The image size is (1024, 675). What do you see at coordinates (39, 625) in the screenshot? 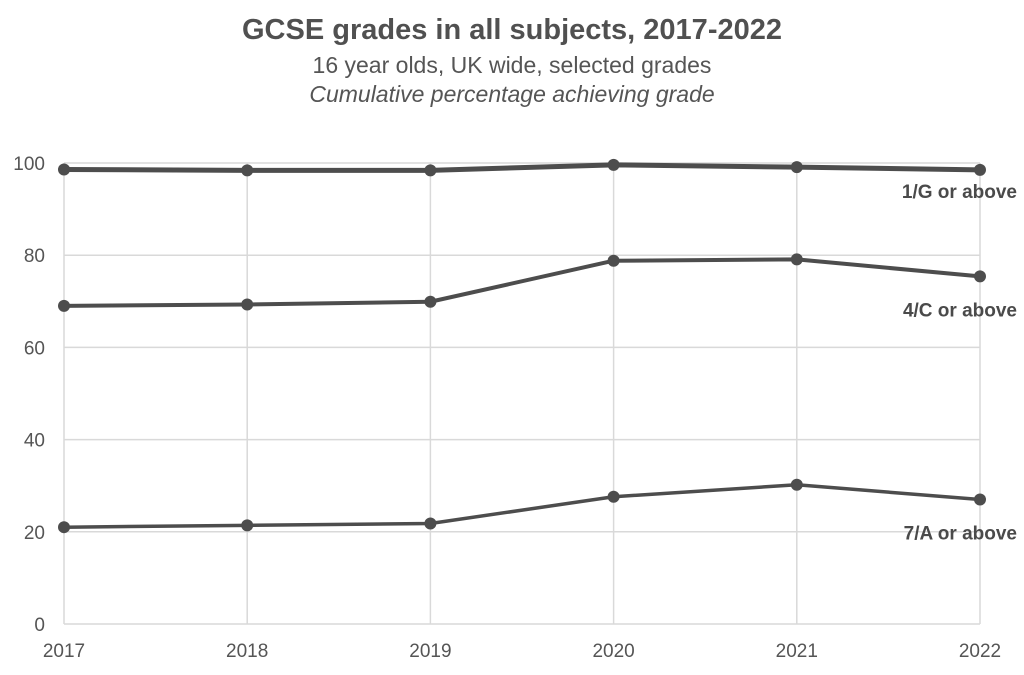
I see `y-tick-label: 0` at bounding box center [39, 625].